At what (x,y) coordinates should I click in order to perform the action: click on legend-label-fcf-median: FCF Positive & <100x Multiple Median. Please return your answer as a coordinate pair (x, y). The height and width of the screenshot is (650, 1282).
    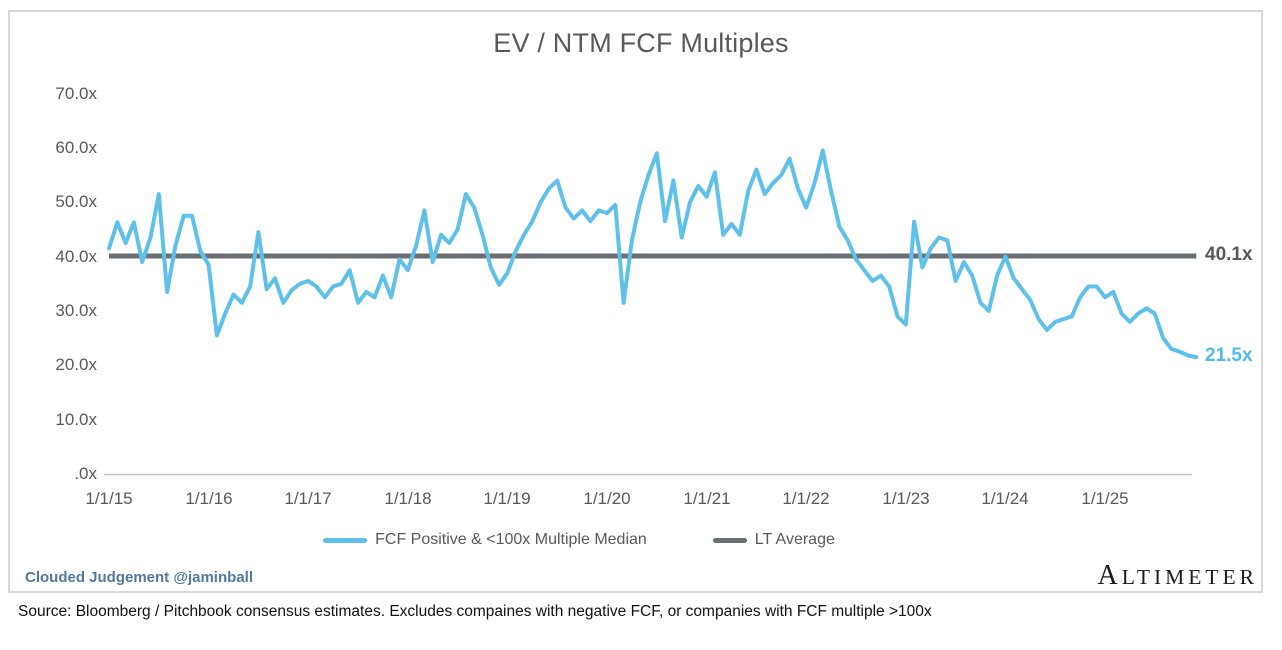
    Looking at the image, I should click on (511, 539).